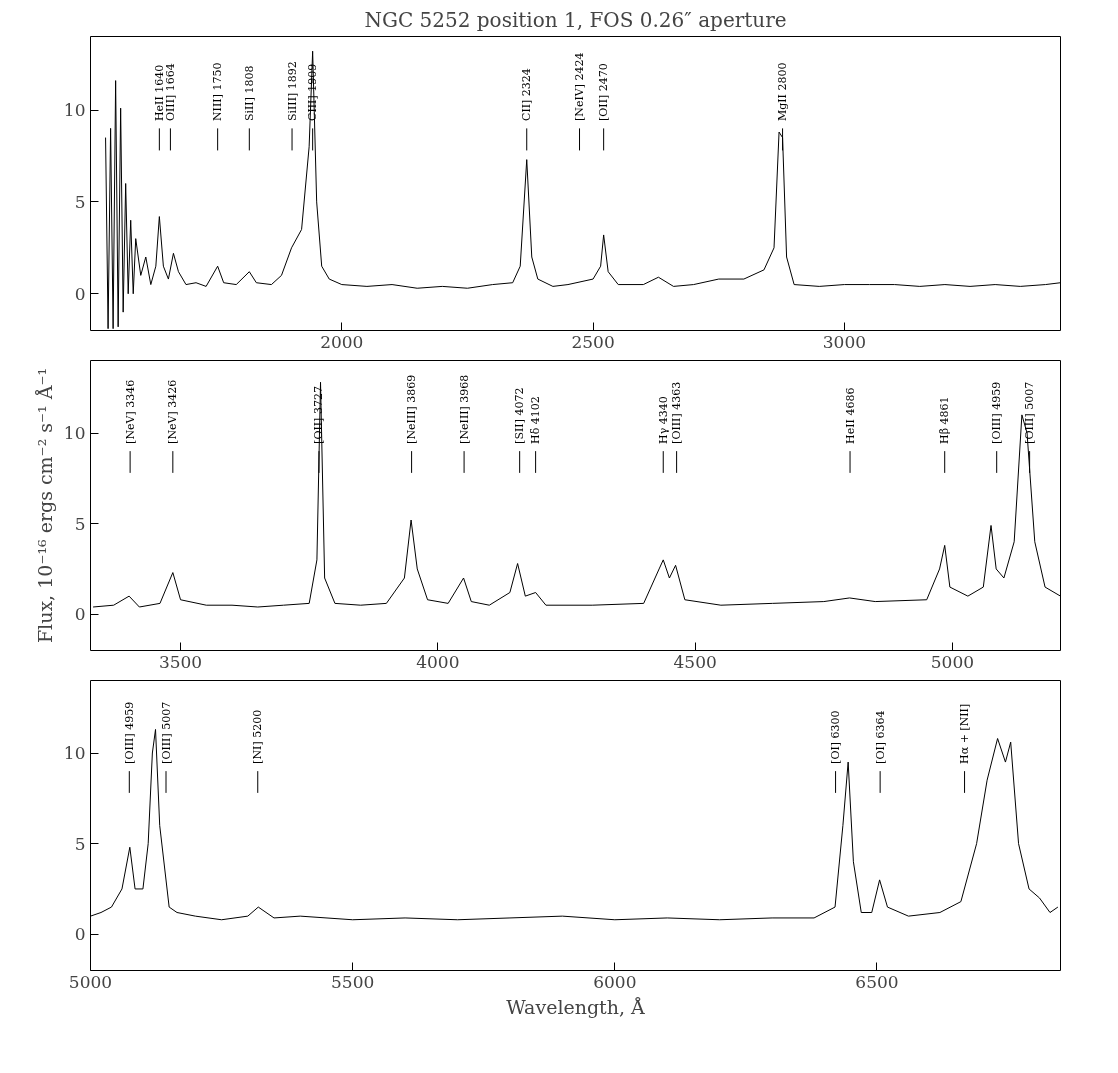 This screenshot has height=1073, width=1118. I want to click on x-tick-label: 5500, so click(353, 981).